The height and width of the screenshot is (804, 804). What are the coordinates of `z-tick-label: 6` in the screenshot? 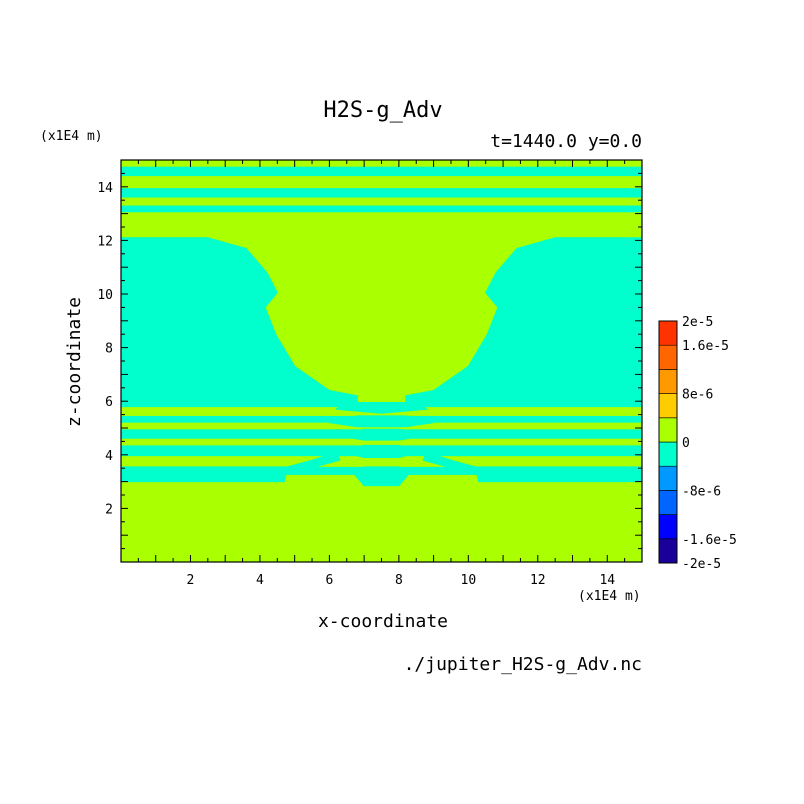 It's located at (109, 402).